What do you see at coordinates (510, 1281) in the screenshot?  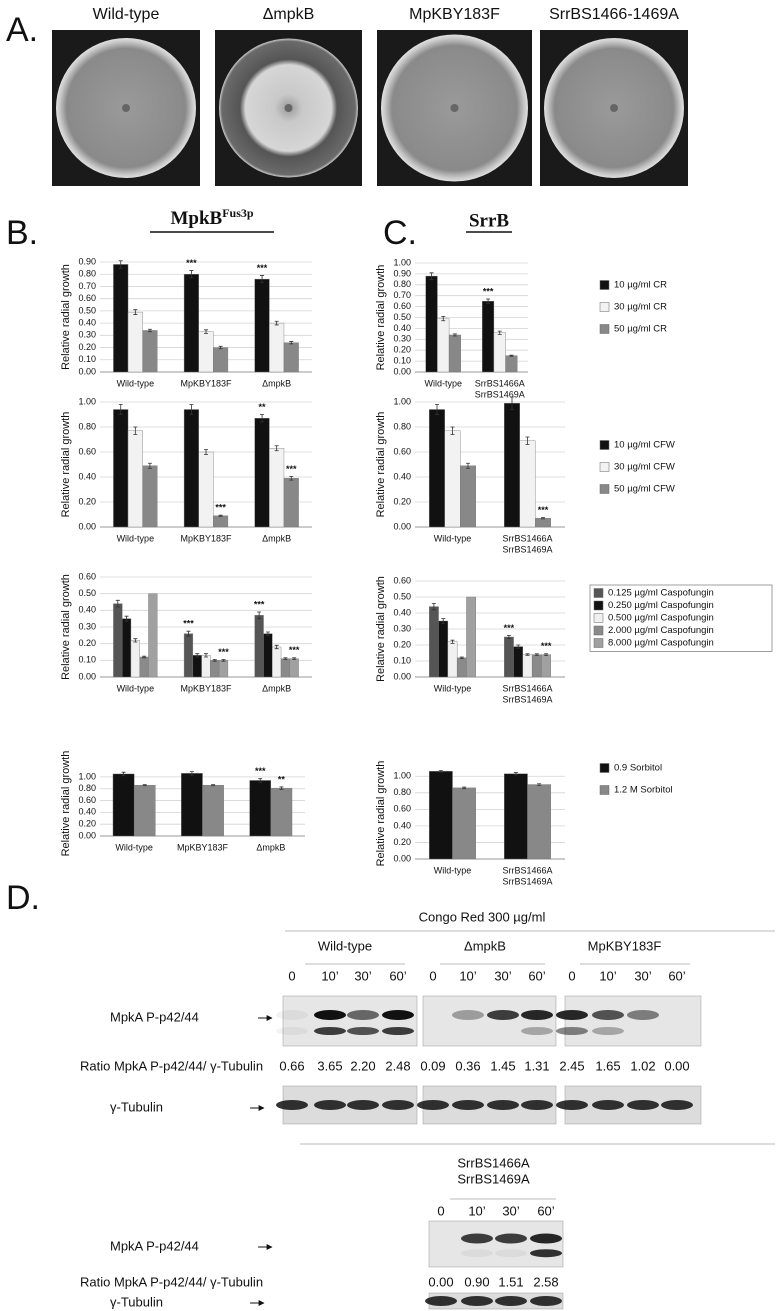 I see `ratio-value: 1.51` at bounding box center [510, 1281].